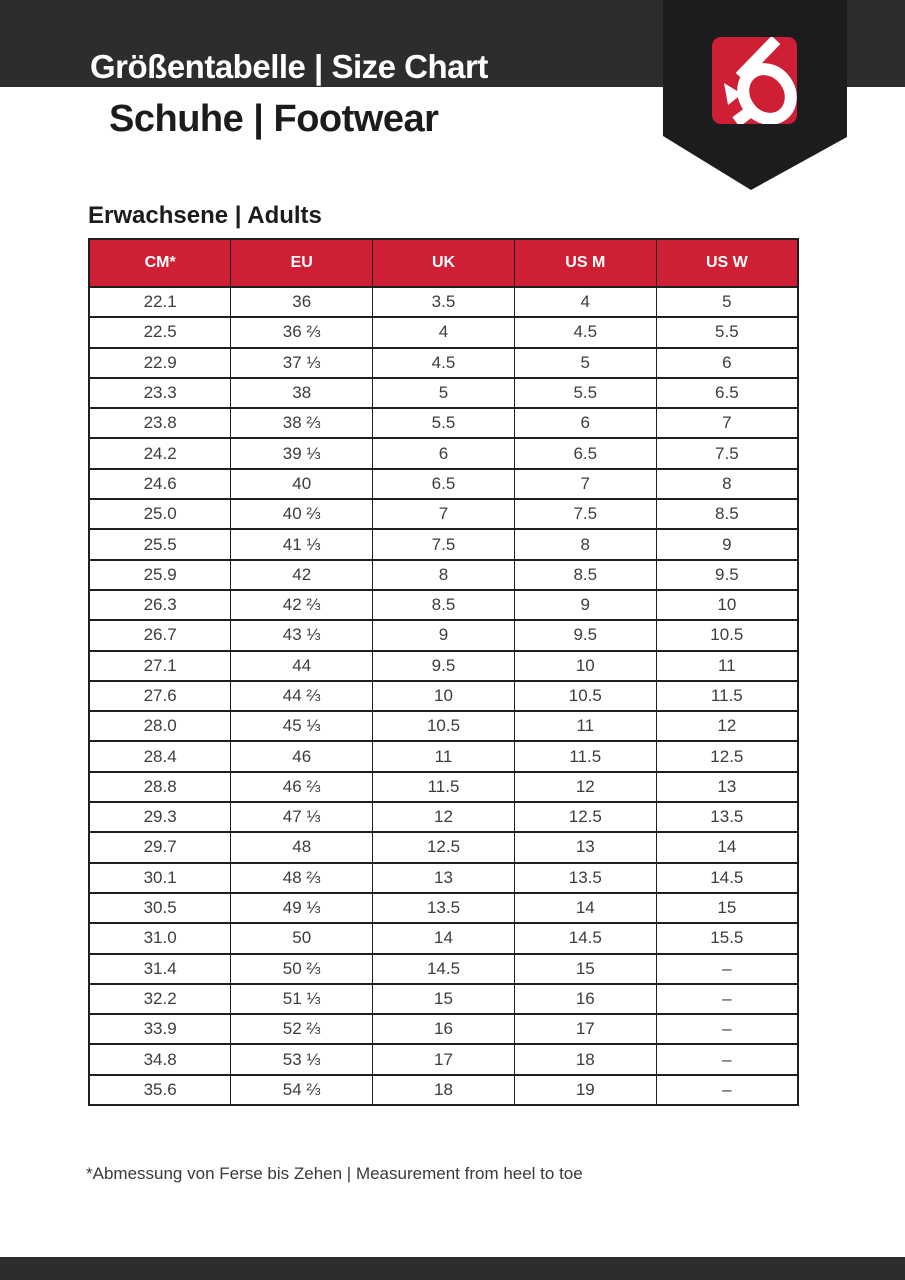 The image size is (905, 1280). I want to click on table-cell: 28.0, so click(160, 726).